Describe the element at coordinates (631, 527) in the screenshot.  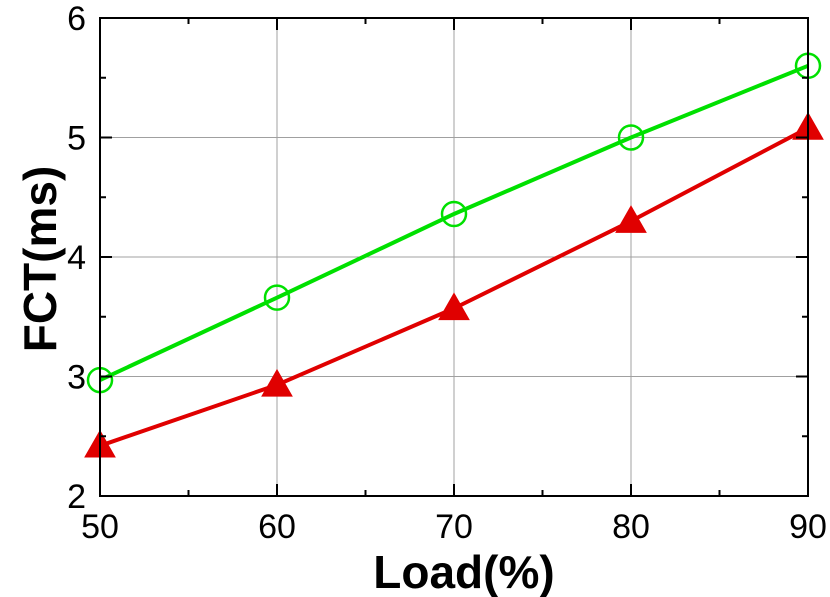
I see `x-tick-label: 80` at that location.